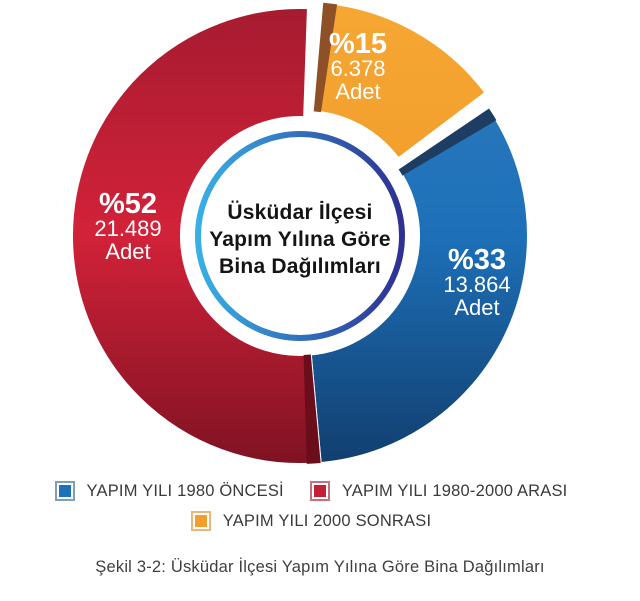 This screenshot has width=640, height=601. I want to click on legend-row: YAPIM YILI 2000 SONRASI, so click(311, 521).